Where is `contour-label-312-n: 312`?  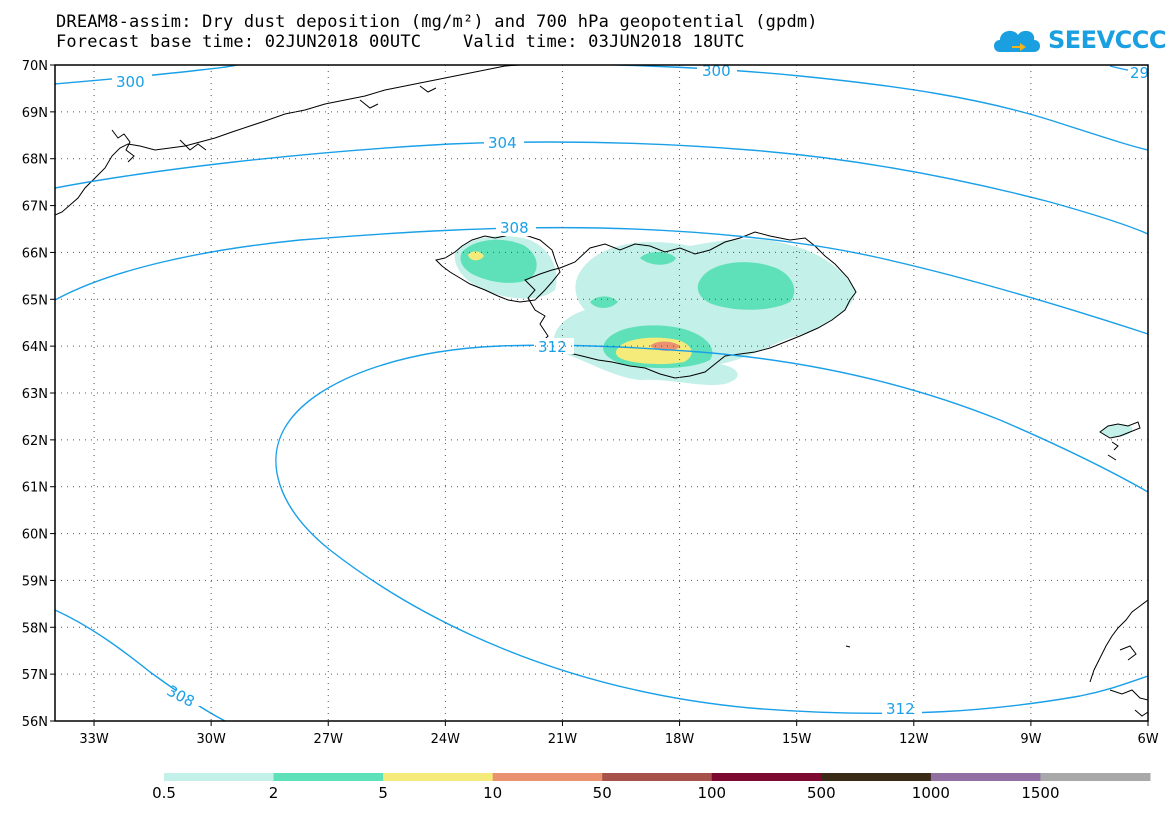
contour-label-312-n: 312 is located at coordinates (552, 347).